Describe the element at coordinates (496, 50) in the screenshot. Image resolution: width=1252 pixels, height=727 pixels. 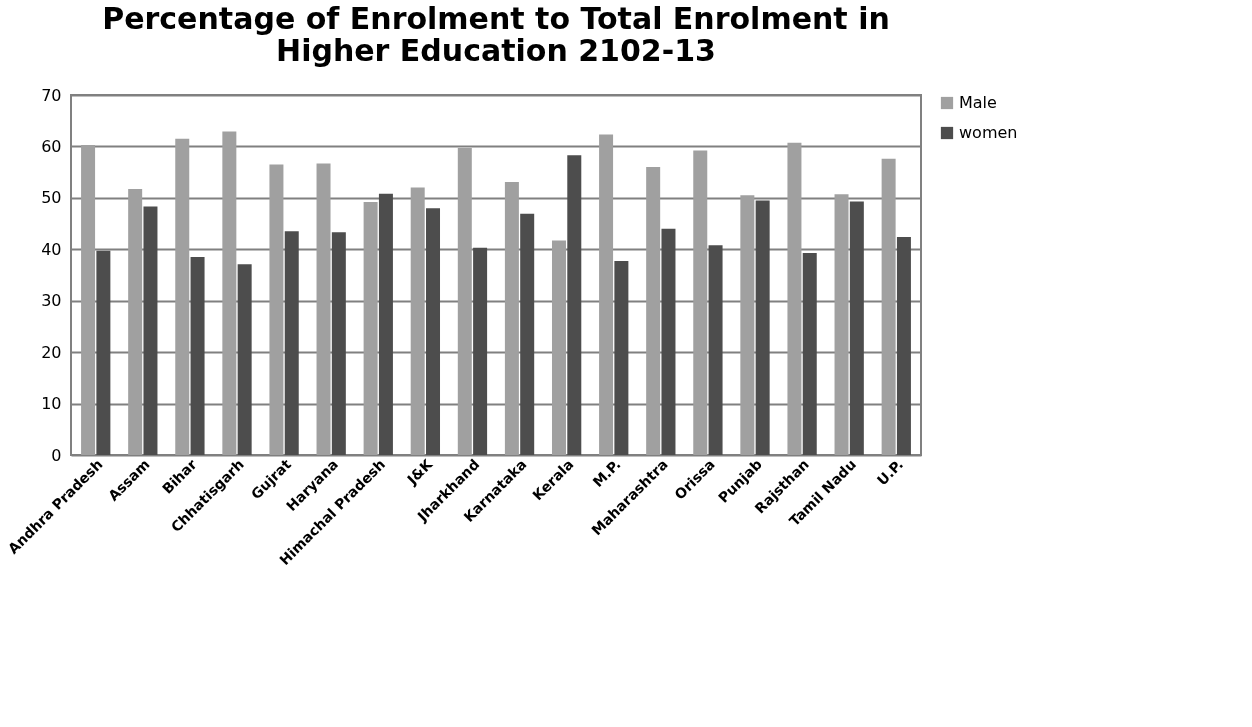
I see `text: Higher Education 2102-13` at that location.